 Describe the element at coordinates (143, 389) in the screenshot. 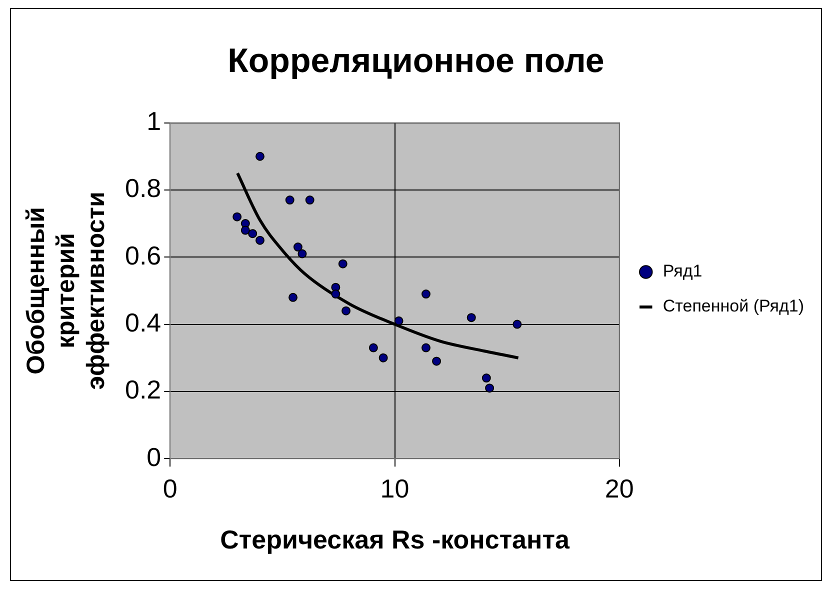

I see `y-tick-label: 0.2` at that location.